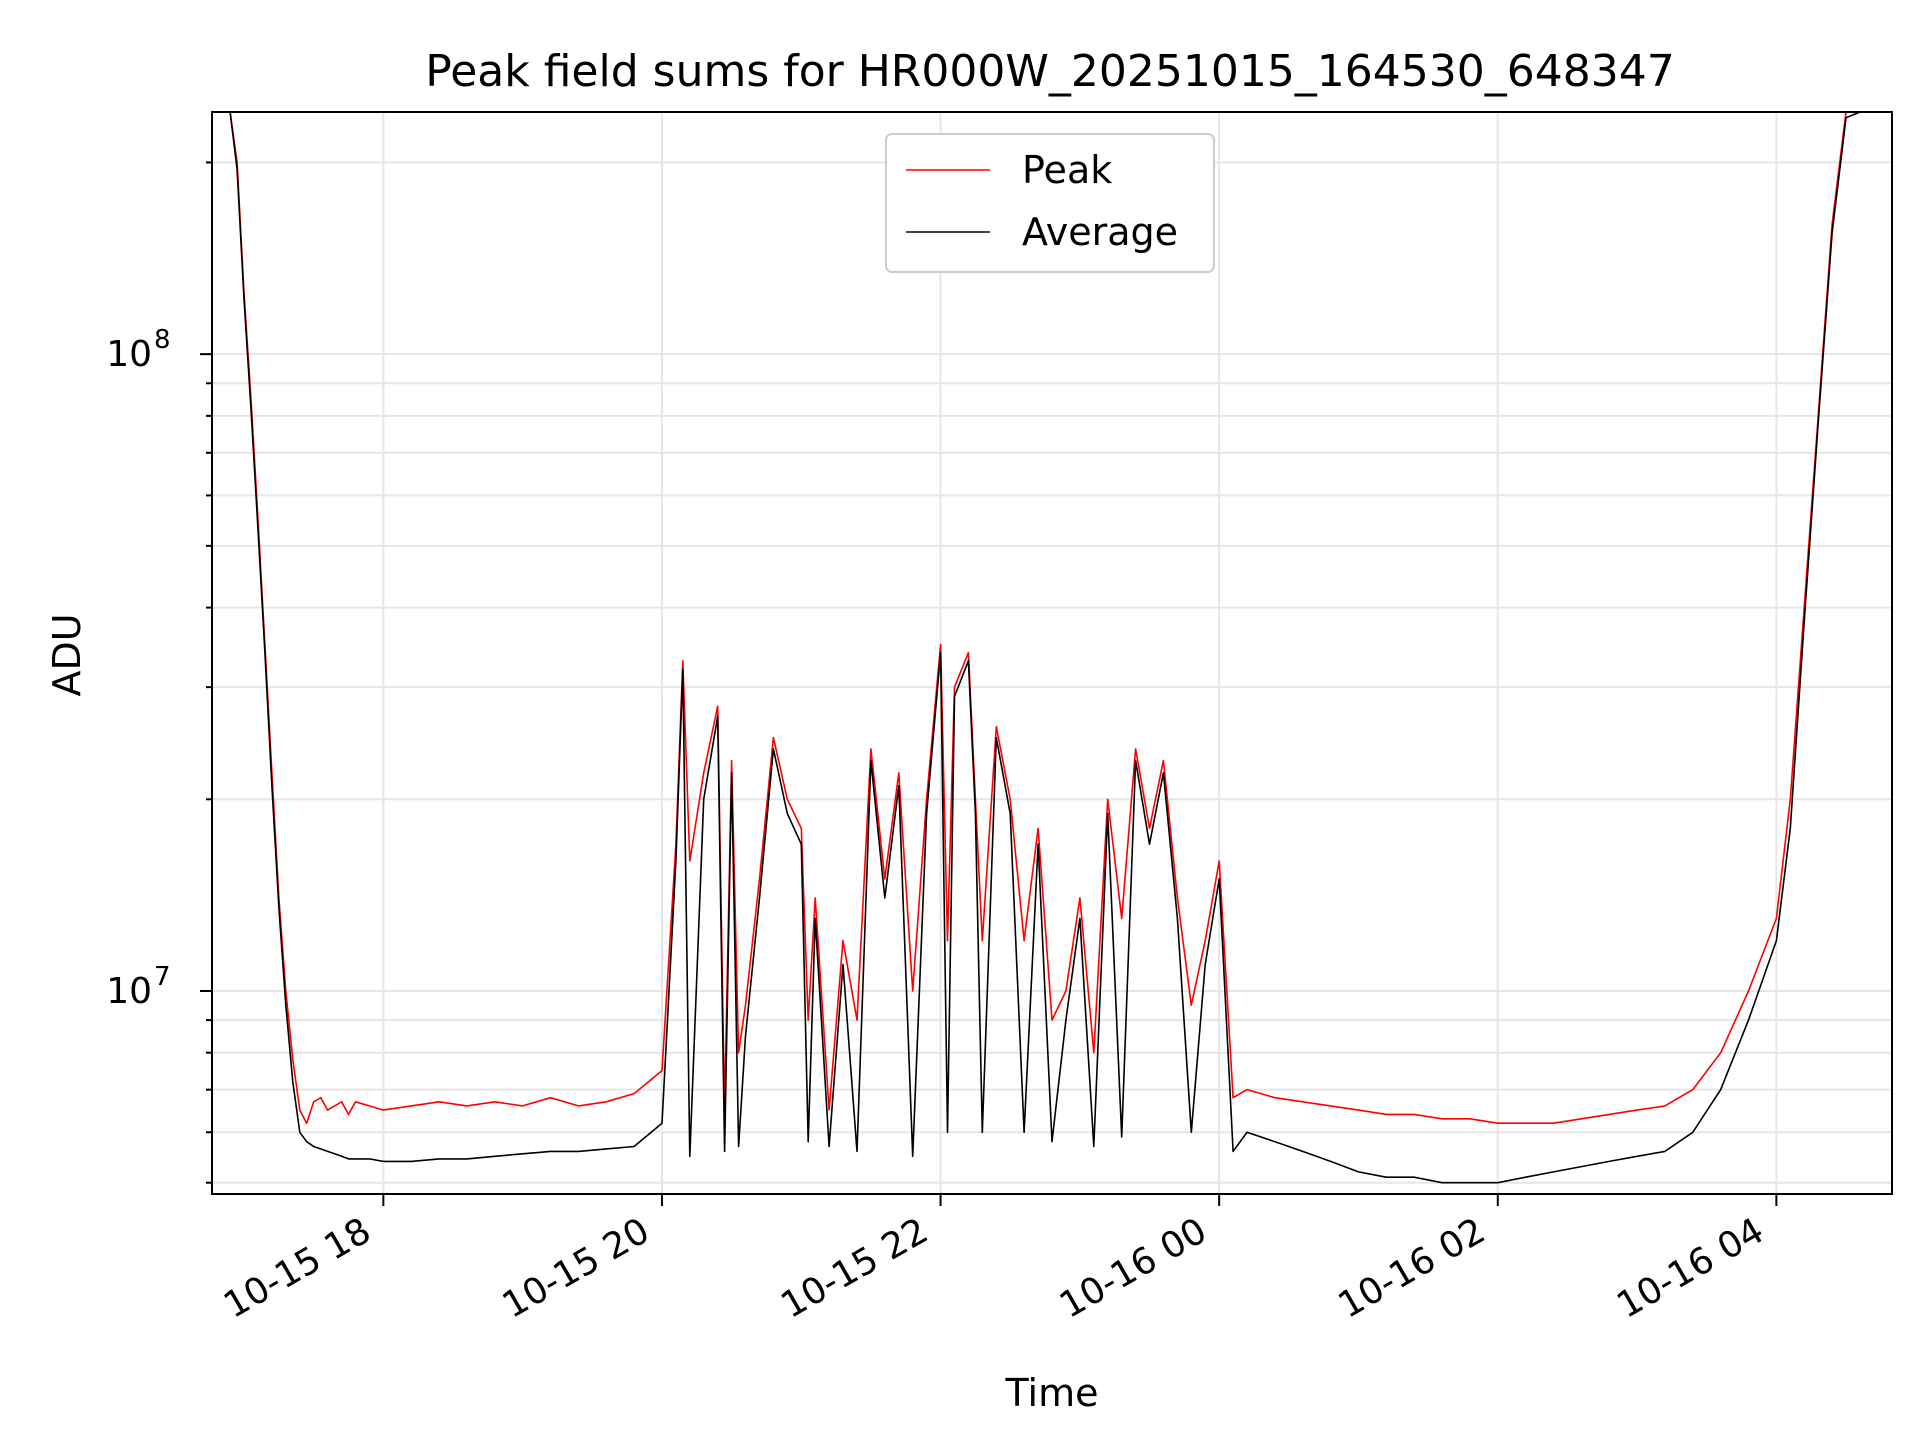  Describe the element at coordinates (162, 977) in the screenshot. I see `y-tick-label-exponent: 7` at that location.